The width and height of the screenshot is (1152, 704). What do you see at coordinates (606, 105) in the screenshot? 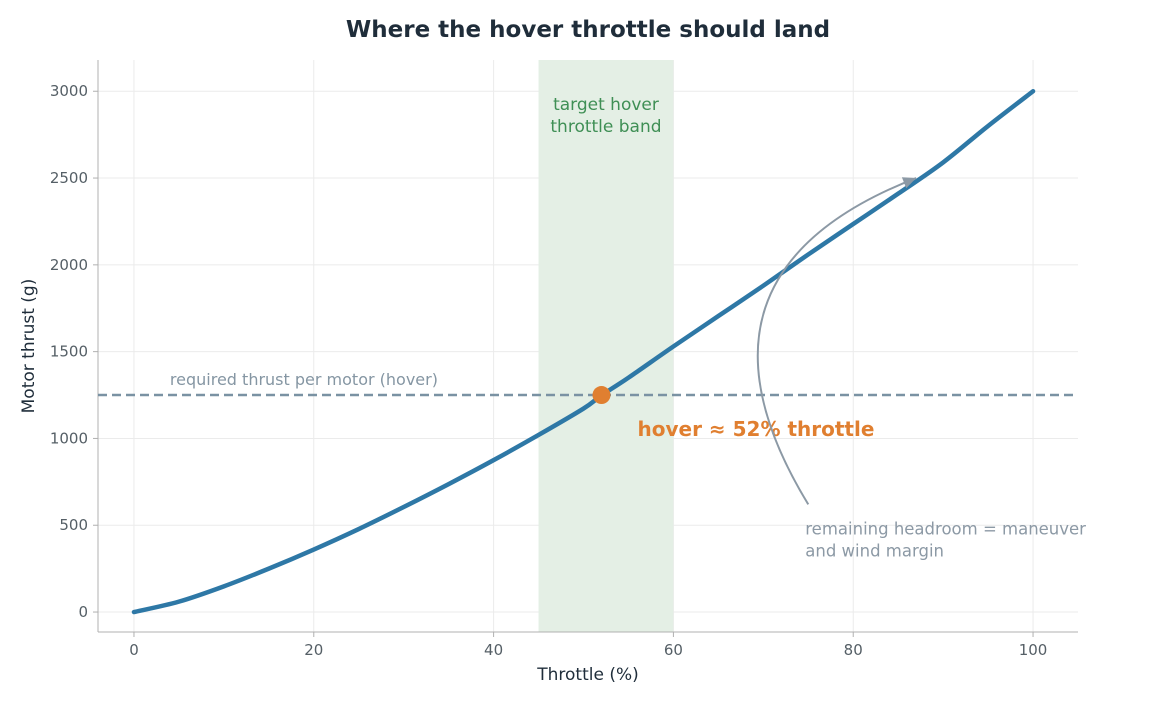
I see `band-label: target hover` at bounding box center [606, 105].